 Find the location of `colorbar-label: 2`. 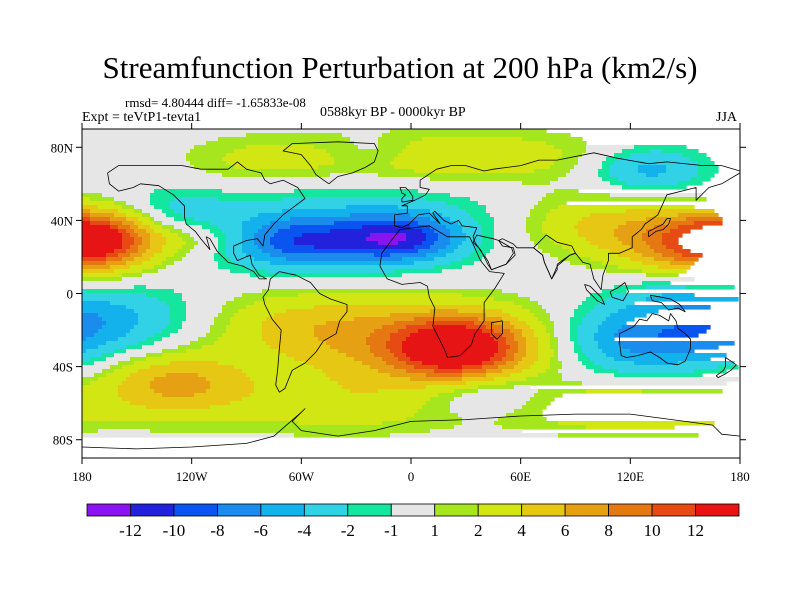

colorbar-label: 2 is located at coordinates (478, 530).